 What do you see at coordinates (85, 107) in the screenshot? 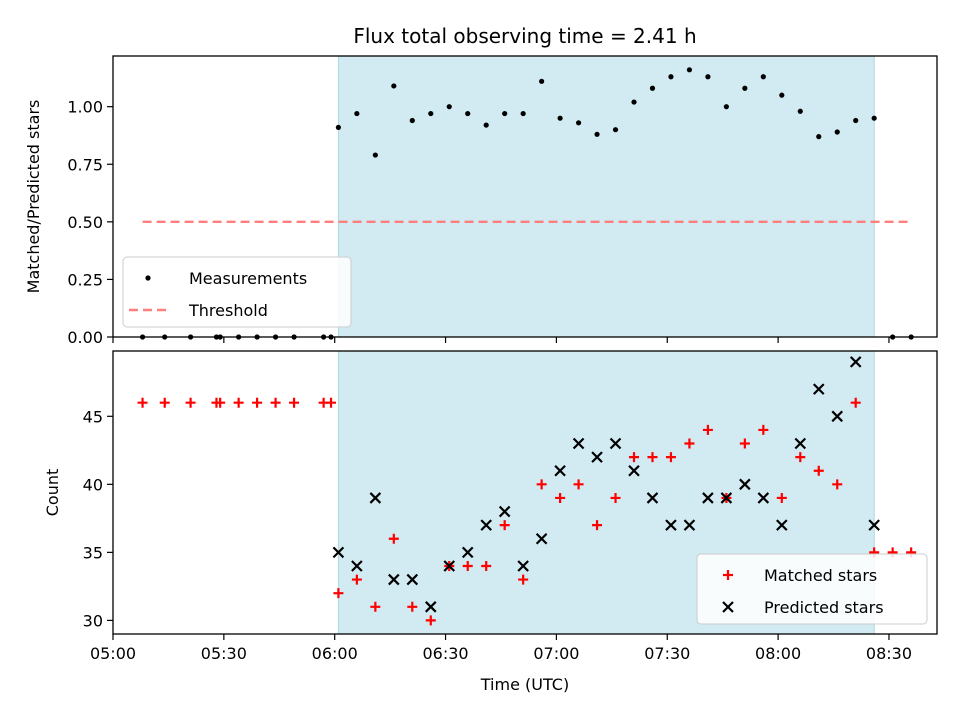
I see `y-tick-label: 1.00` at bounding box center [85, 107].